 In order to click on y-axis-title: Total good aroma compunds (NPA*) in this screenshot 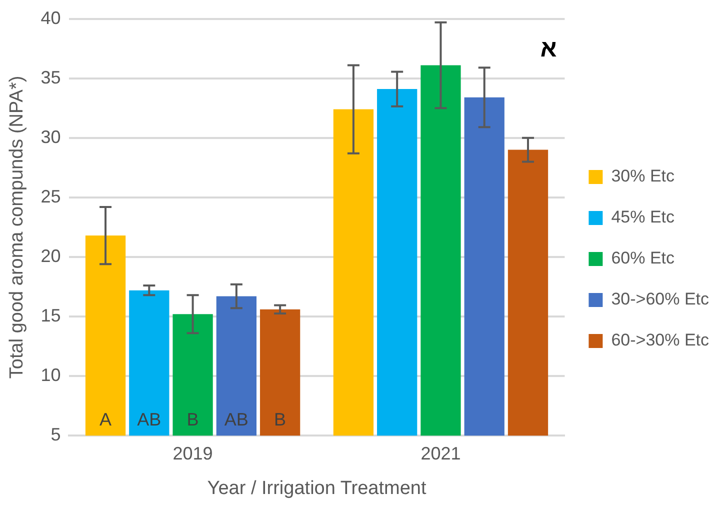, I will do `click(17, 227)`.